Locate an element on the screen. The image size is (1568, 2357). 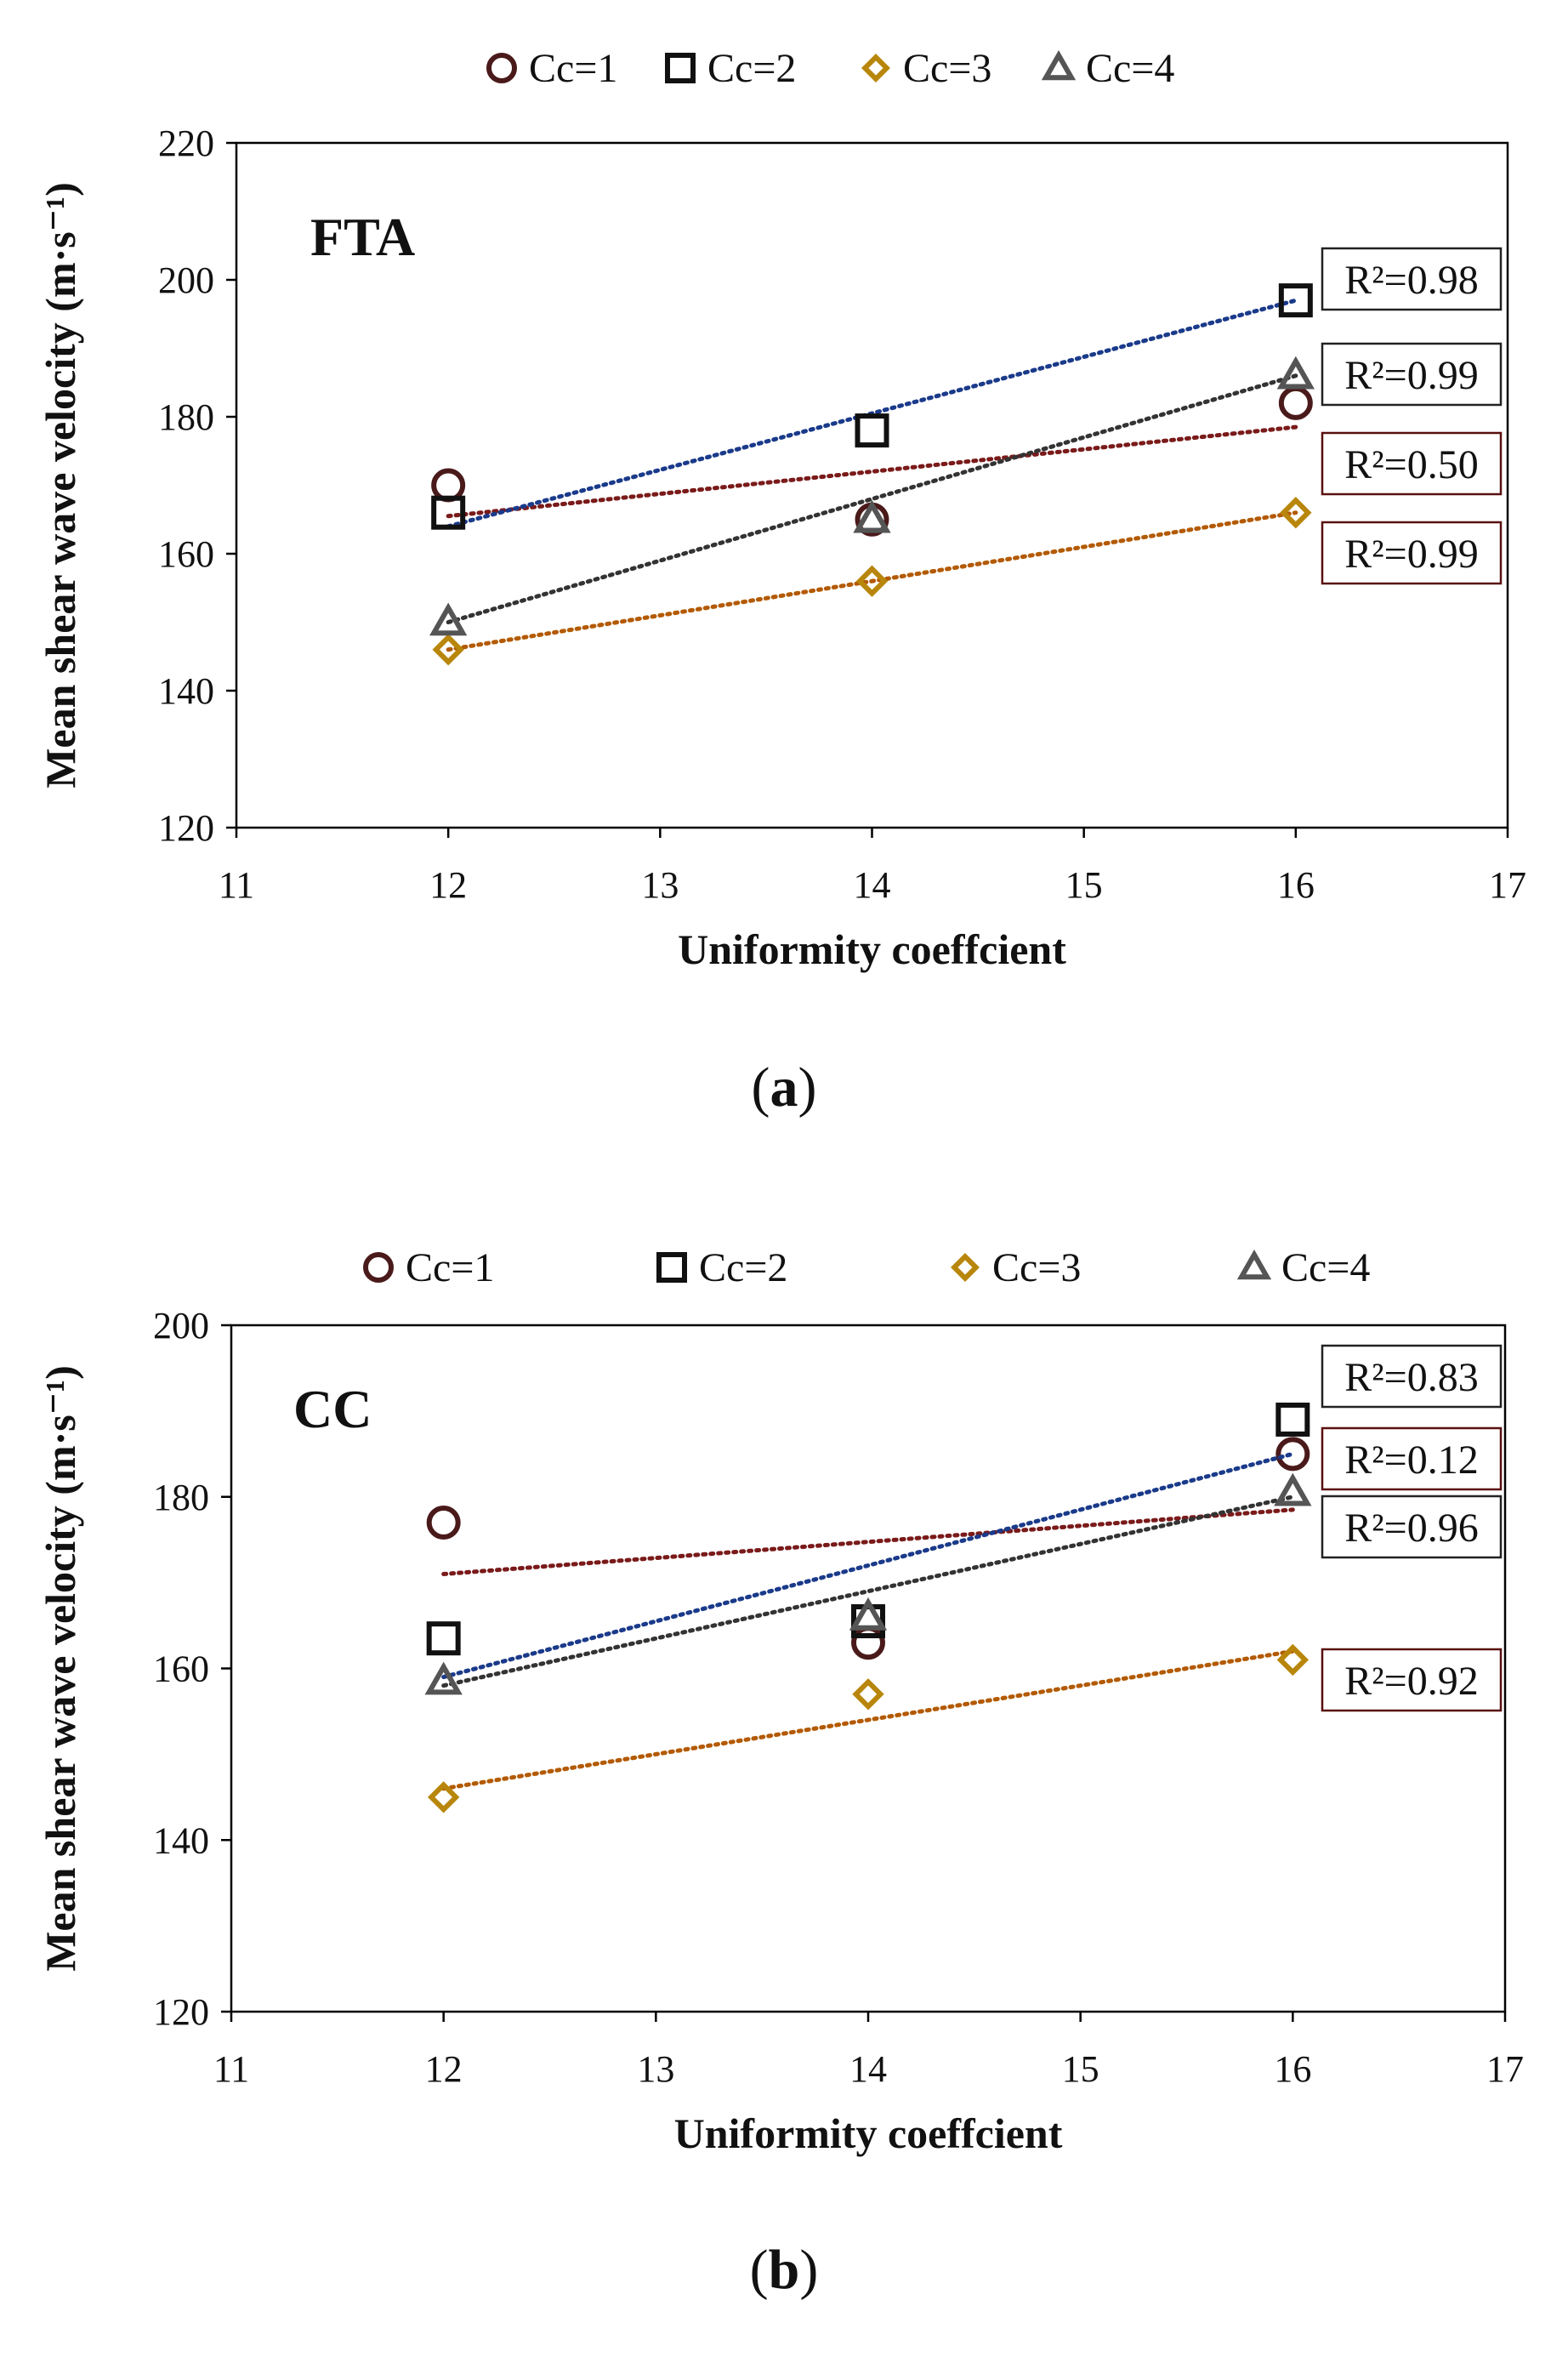
legend-item: Cc=2 is located at coordinates (721, 1267).